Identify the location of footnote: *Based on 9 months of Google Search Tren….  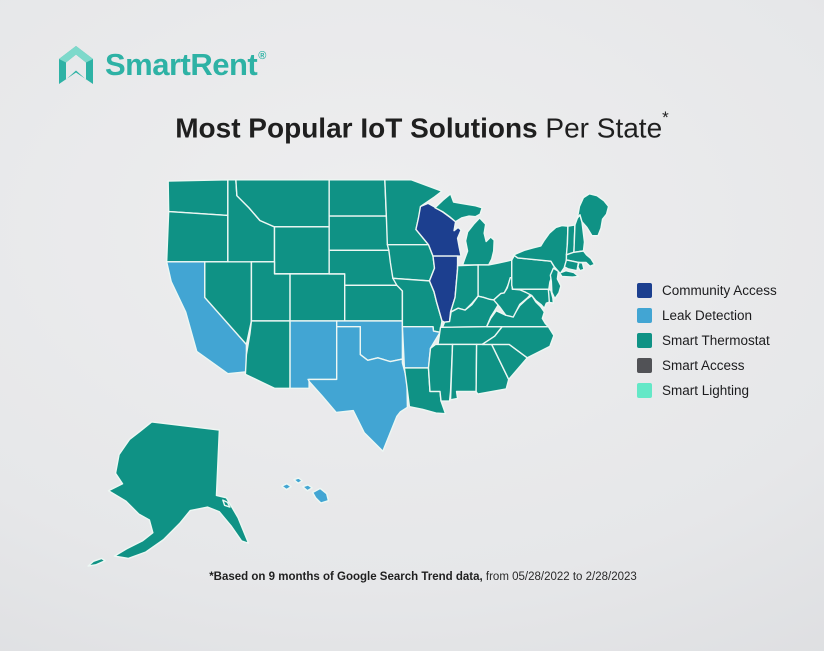
(417, 577).